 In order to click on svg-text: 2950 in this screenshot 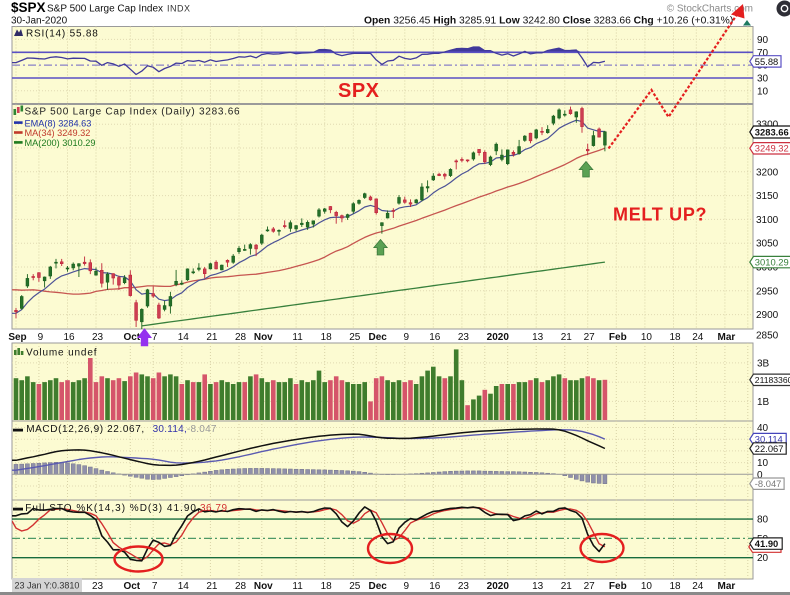, I will do `click(767, 291)`.